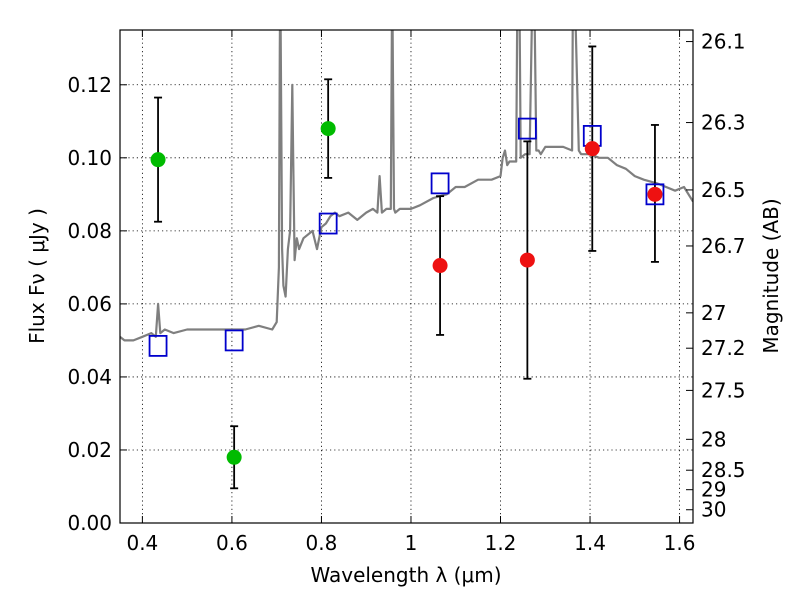 This screenshot has width=800, height=600. What do you see at coordinates (232, 543) in the screenshot?
I see `x-tick-label: 0.6` at bounding box center [232, 543].